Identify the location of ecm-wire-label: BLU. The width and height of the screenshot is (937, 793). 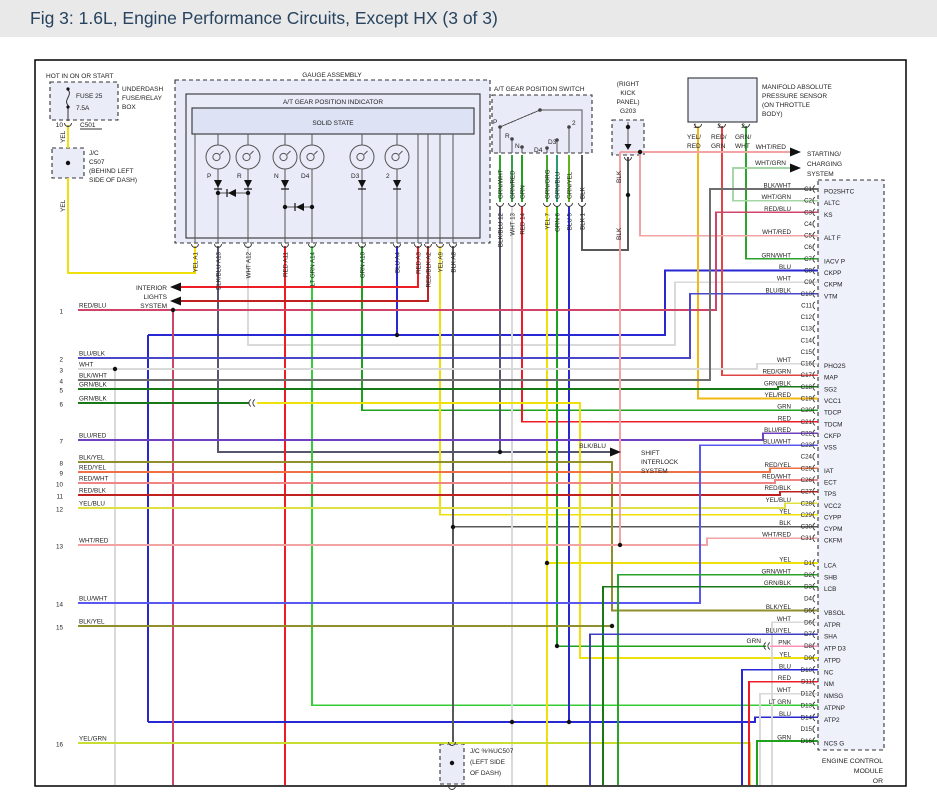
(785, 666).